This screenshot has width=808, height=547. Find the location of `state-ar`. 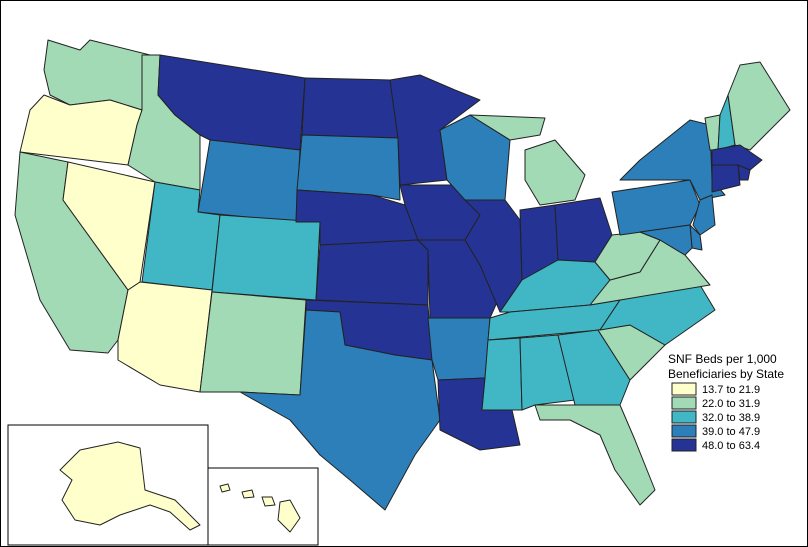

state-ar is located at coordinates (459, 349).